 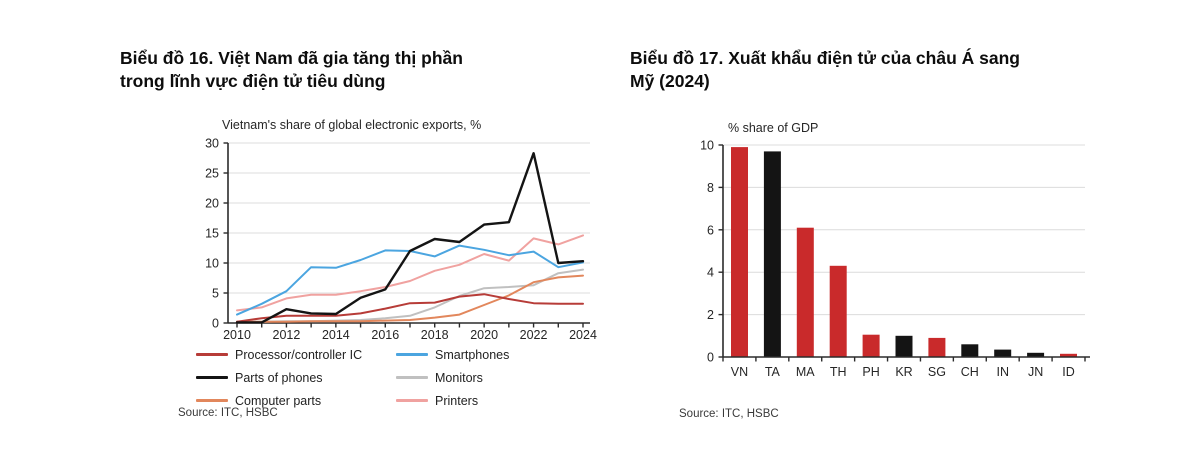 I want to click on figure-17-source: Source: ITC, HSBC, so click(x=729, y=414).